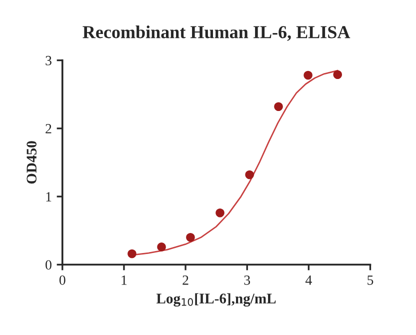  Describe the element at coordinates (216, 33) in the screenshot. I see `chart-title: Recombinant Human IL-6, ELISA` at that location.